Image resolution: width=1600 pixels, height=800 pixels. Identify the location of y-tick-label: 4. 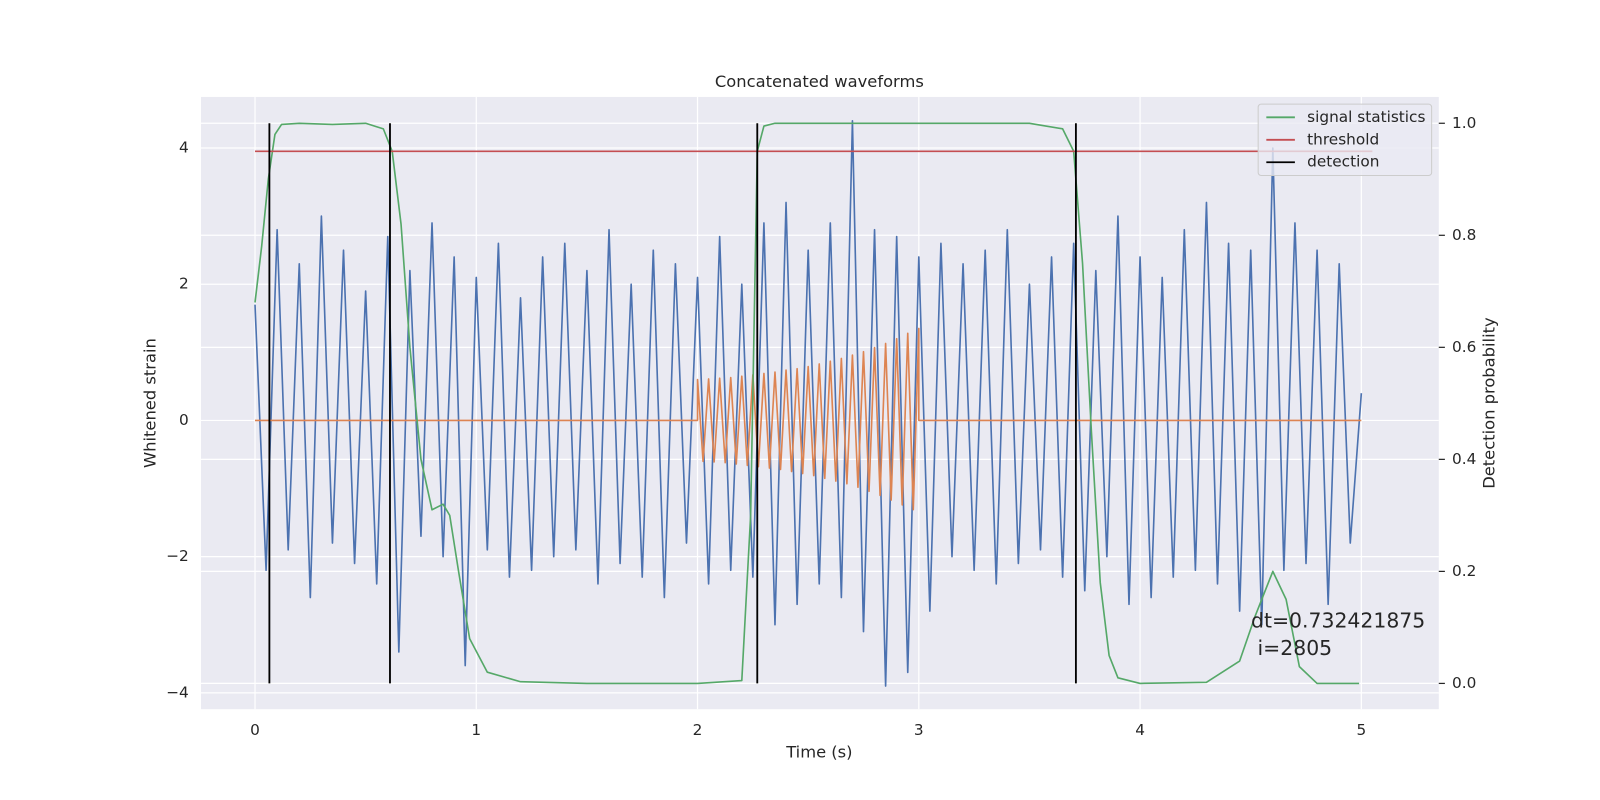
(184, 148).